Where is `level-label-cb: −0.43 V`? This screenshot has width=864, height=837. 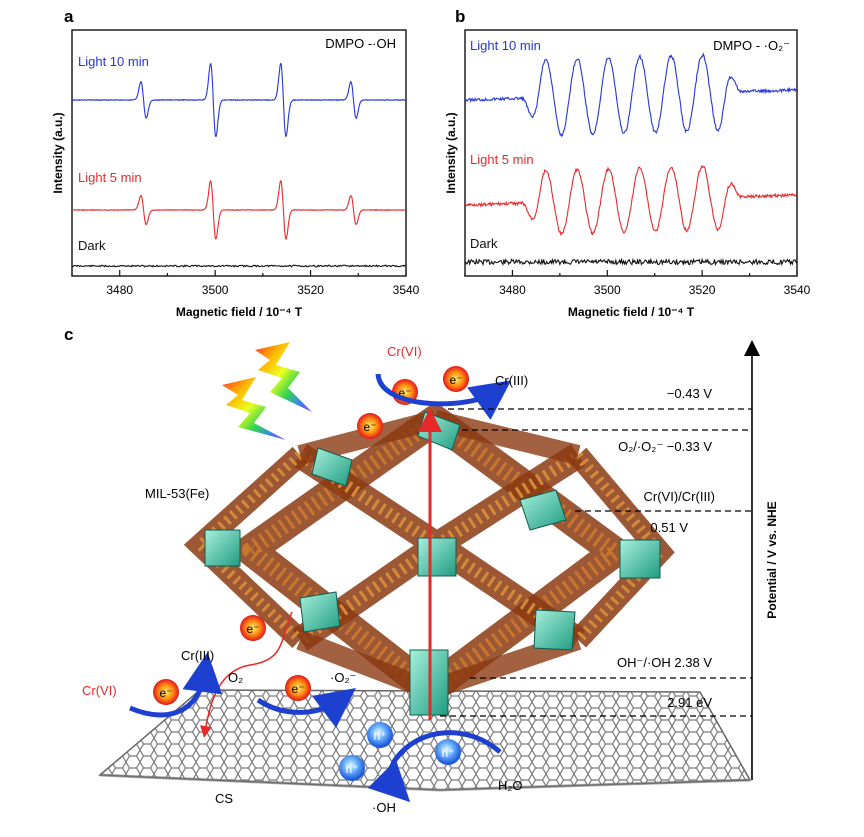 level-label-cb: −0.43 V is located at coordinates (690, 393).